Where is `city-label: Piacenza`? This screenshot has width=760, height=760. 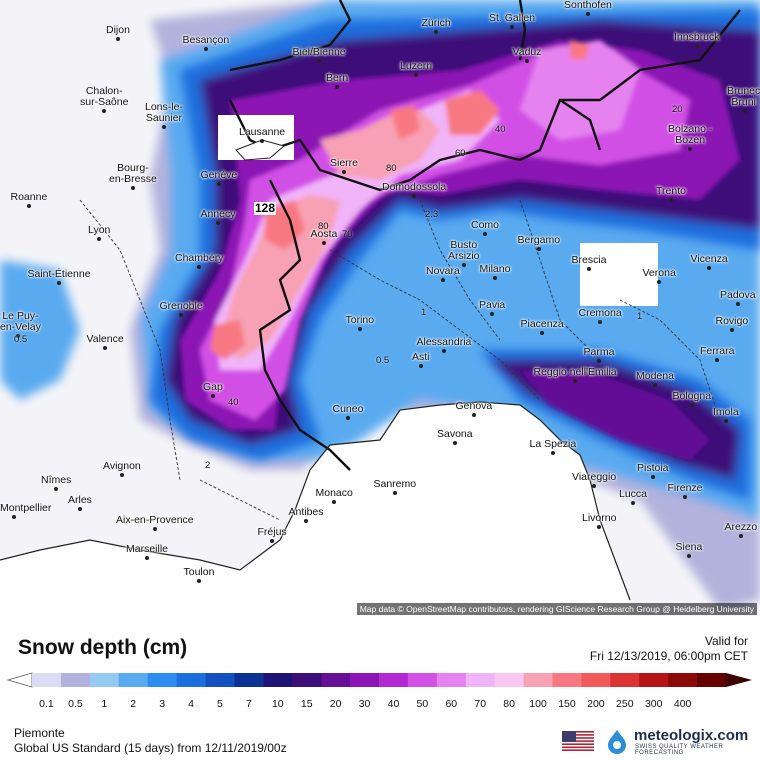 city-label: Piacenza is located at coordinates (542, 324).